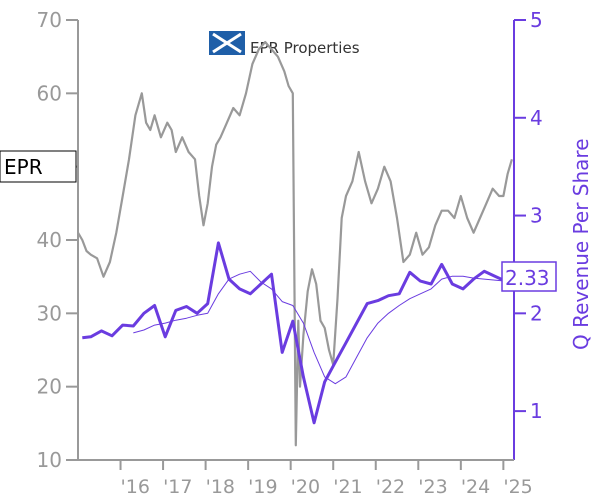  What do you see at coordinates (390, 487) in the screenshot?
I see `x-tick-label: '22` at bounding box center [390, 487].